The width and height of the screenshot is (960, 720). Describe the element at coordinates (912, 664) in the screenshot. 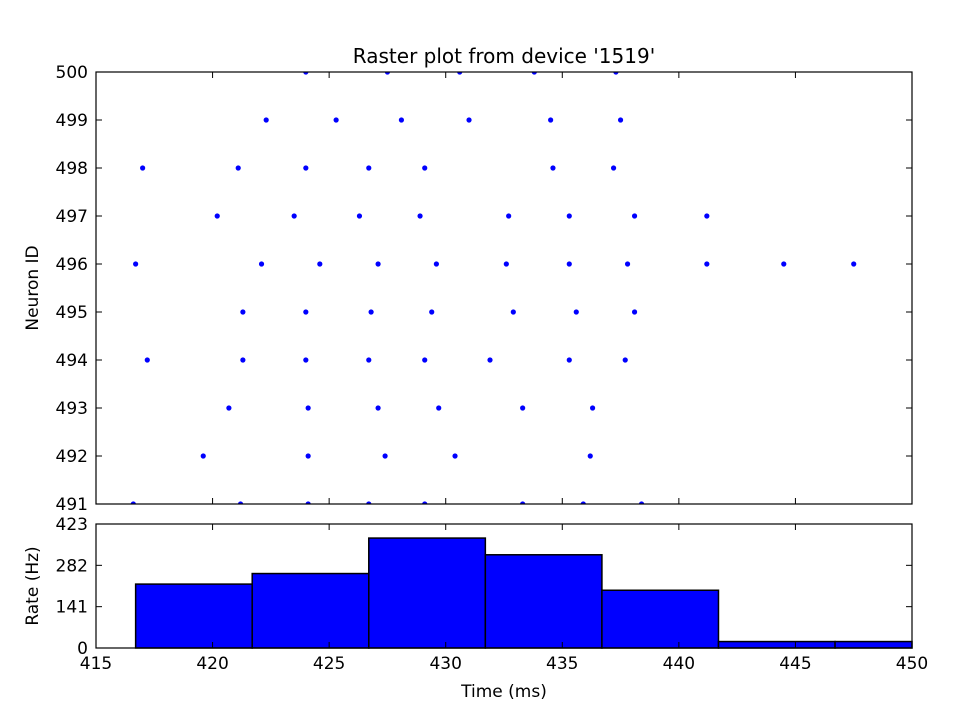

I see `rate-x-tick-label: 450` at that location.